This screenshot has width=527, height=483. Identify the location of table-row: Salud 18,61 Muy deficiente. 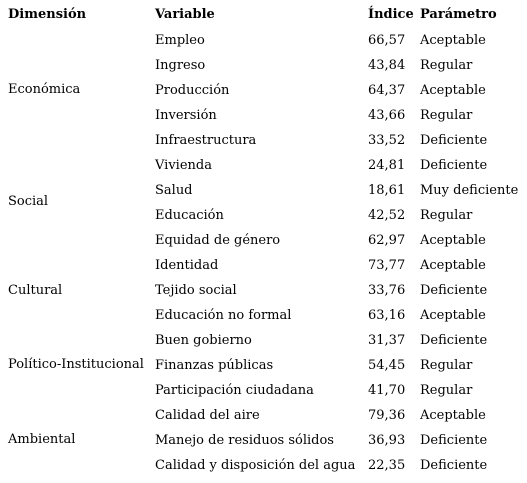
(263, 193).